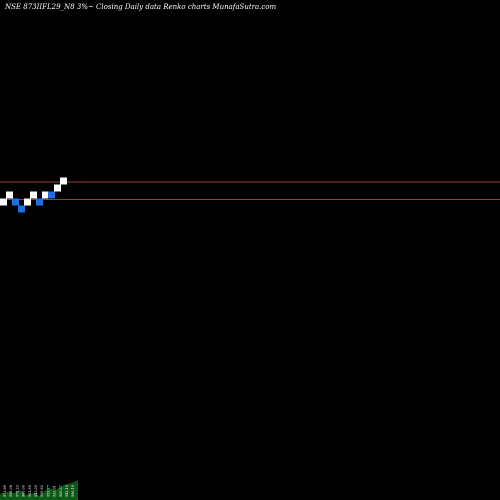 The width and height of the screenshot is (500, 500). Describe the element at coordinates (5, 491) in the screenshot. I see `volume-label: 973.69` at that location.